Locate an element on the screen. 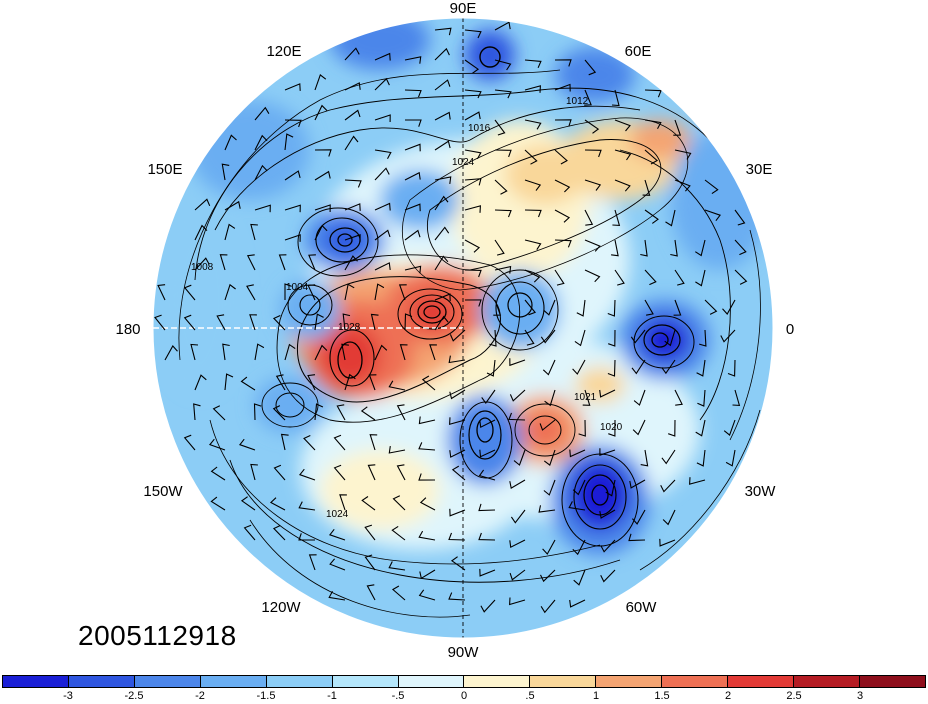  lon-label-150w: 150W is located at coordinates (163, 491).